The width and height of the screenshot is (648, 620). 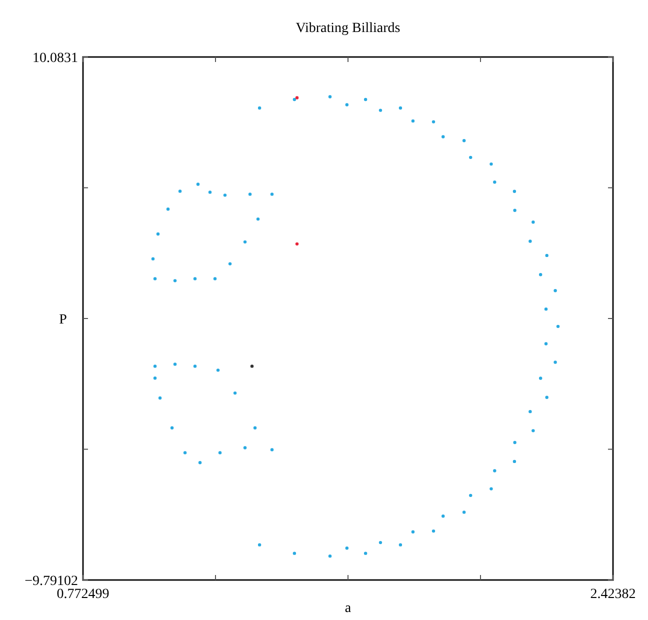 I want to click on chart-title: Vibrating Billiards, so click(x=348, y=28).